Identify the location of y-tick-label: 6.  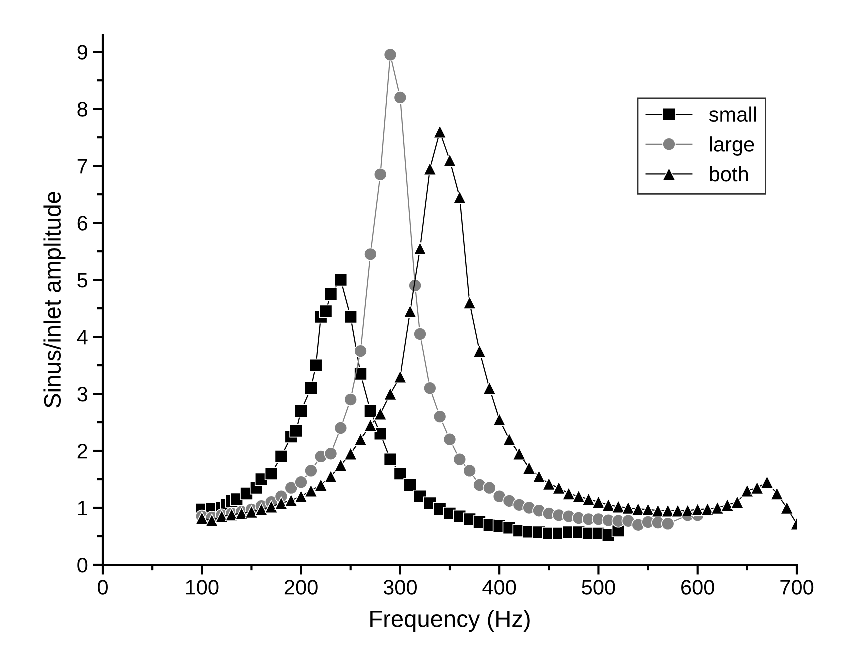
(83, 223).